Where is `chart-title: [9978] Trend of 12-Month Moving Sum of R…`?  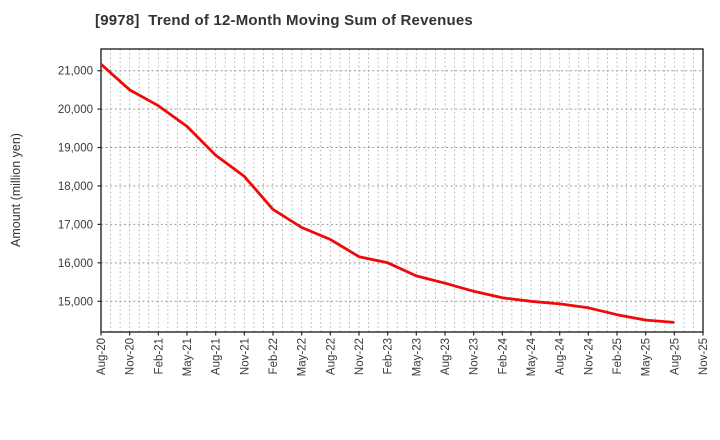
chart-title: [9978] Trend of 12-Month Moving Sum of R… is located at coordinates (284, 20).